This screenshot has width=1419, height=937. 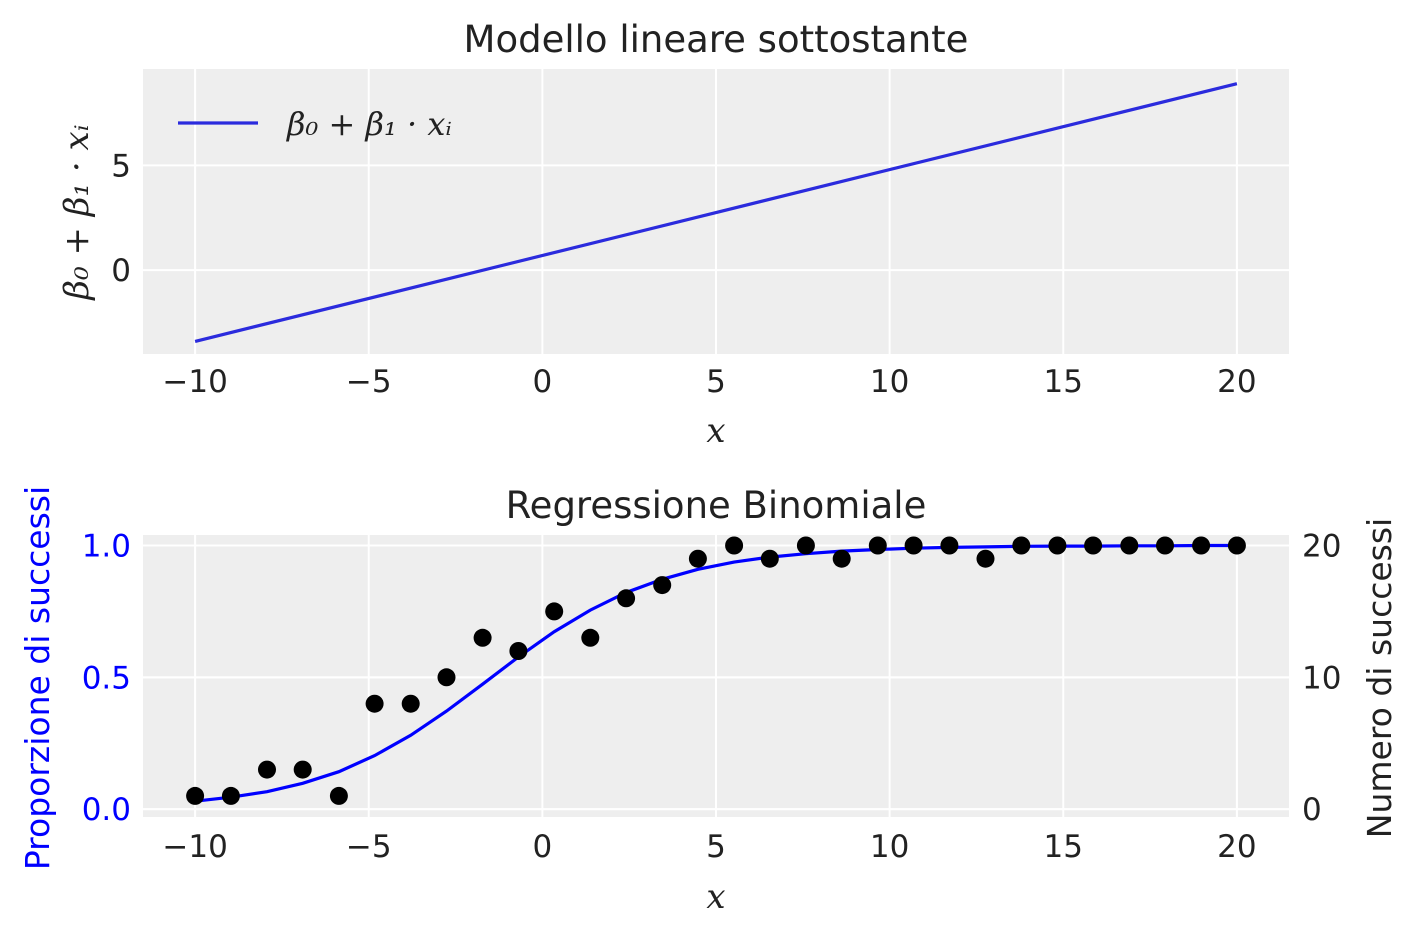 I want to click on legend-label: β₀ + β₁ · xᵢ, so click(x=369, y=124).